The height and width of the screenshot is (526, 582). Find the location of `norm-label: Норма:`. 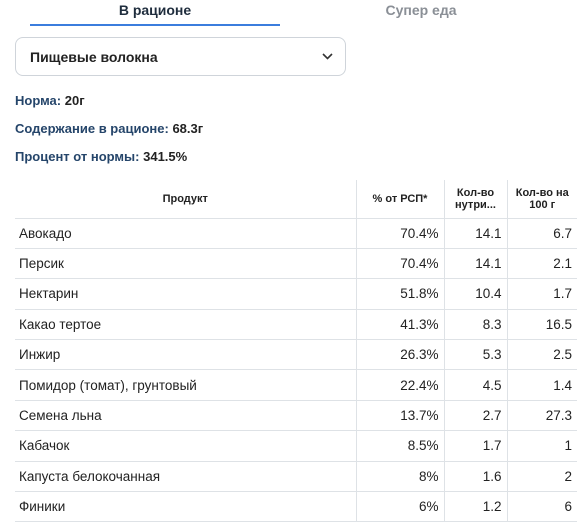

norm-label: Норма: is located at coordinates (38, 100).